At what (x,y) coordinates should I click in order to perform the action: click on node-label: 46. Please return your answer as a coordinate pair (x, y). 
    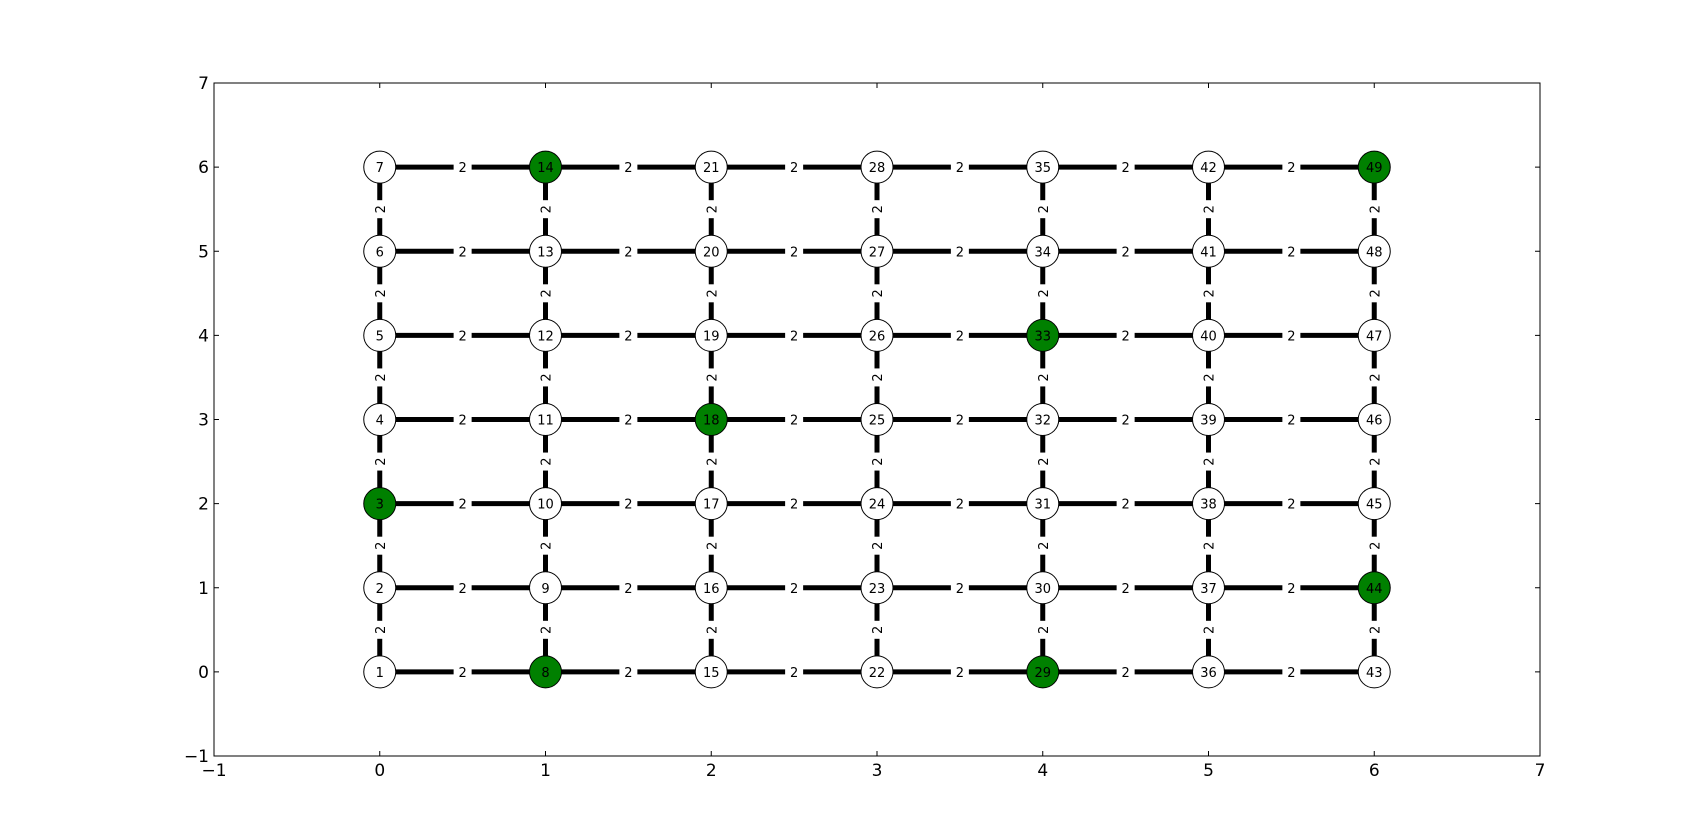
    Looking at the image, I should click on (1374, 421).